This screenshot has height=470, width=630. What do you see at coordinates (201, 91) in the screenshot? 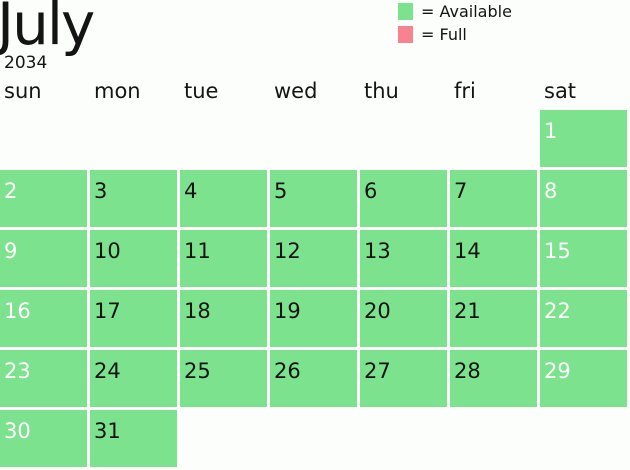
I see `weekday-tue: tue` at bounding box center [201, 91].